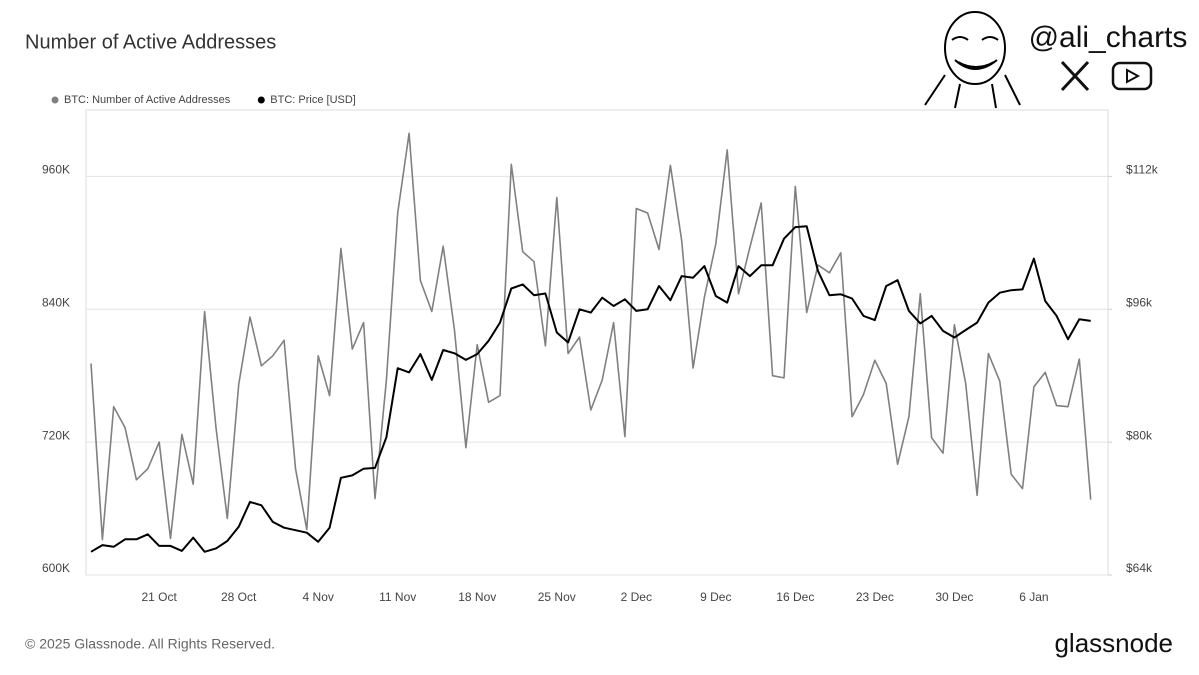 This screenshot has height=675, width=1199. I want to click on avatar, so click(972, 60).